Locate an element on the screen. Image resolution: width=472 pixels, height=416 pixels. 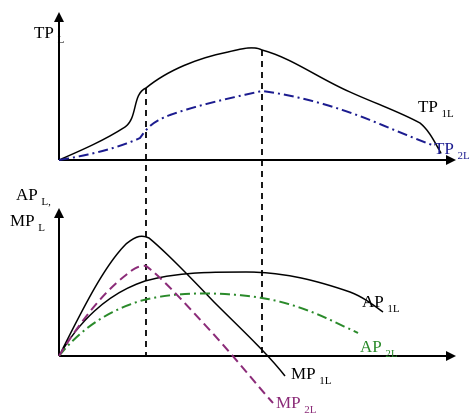
tp1l-label: TP 1L is located at coordinates (436, 108).